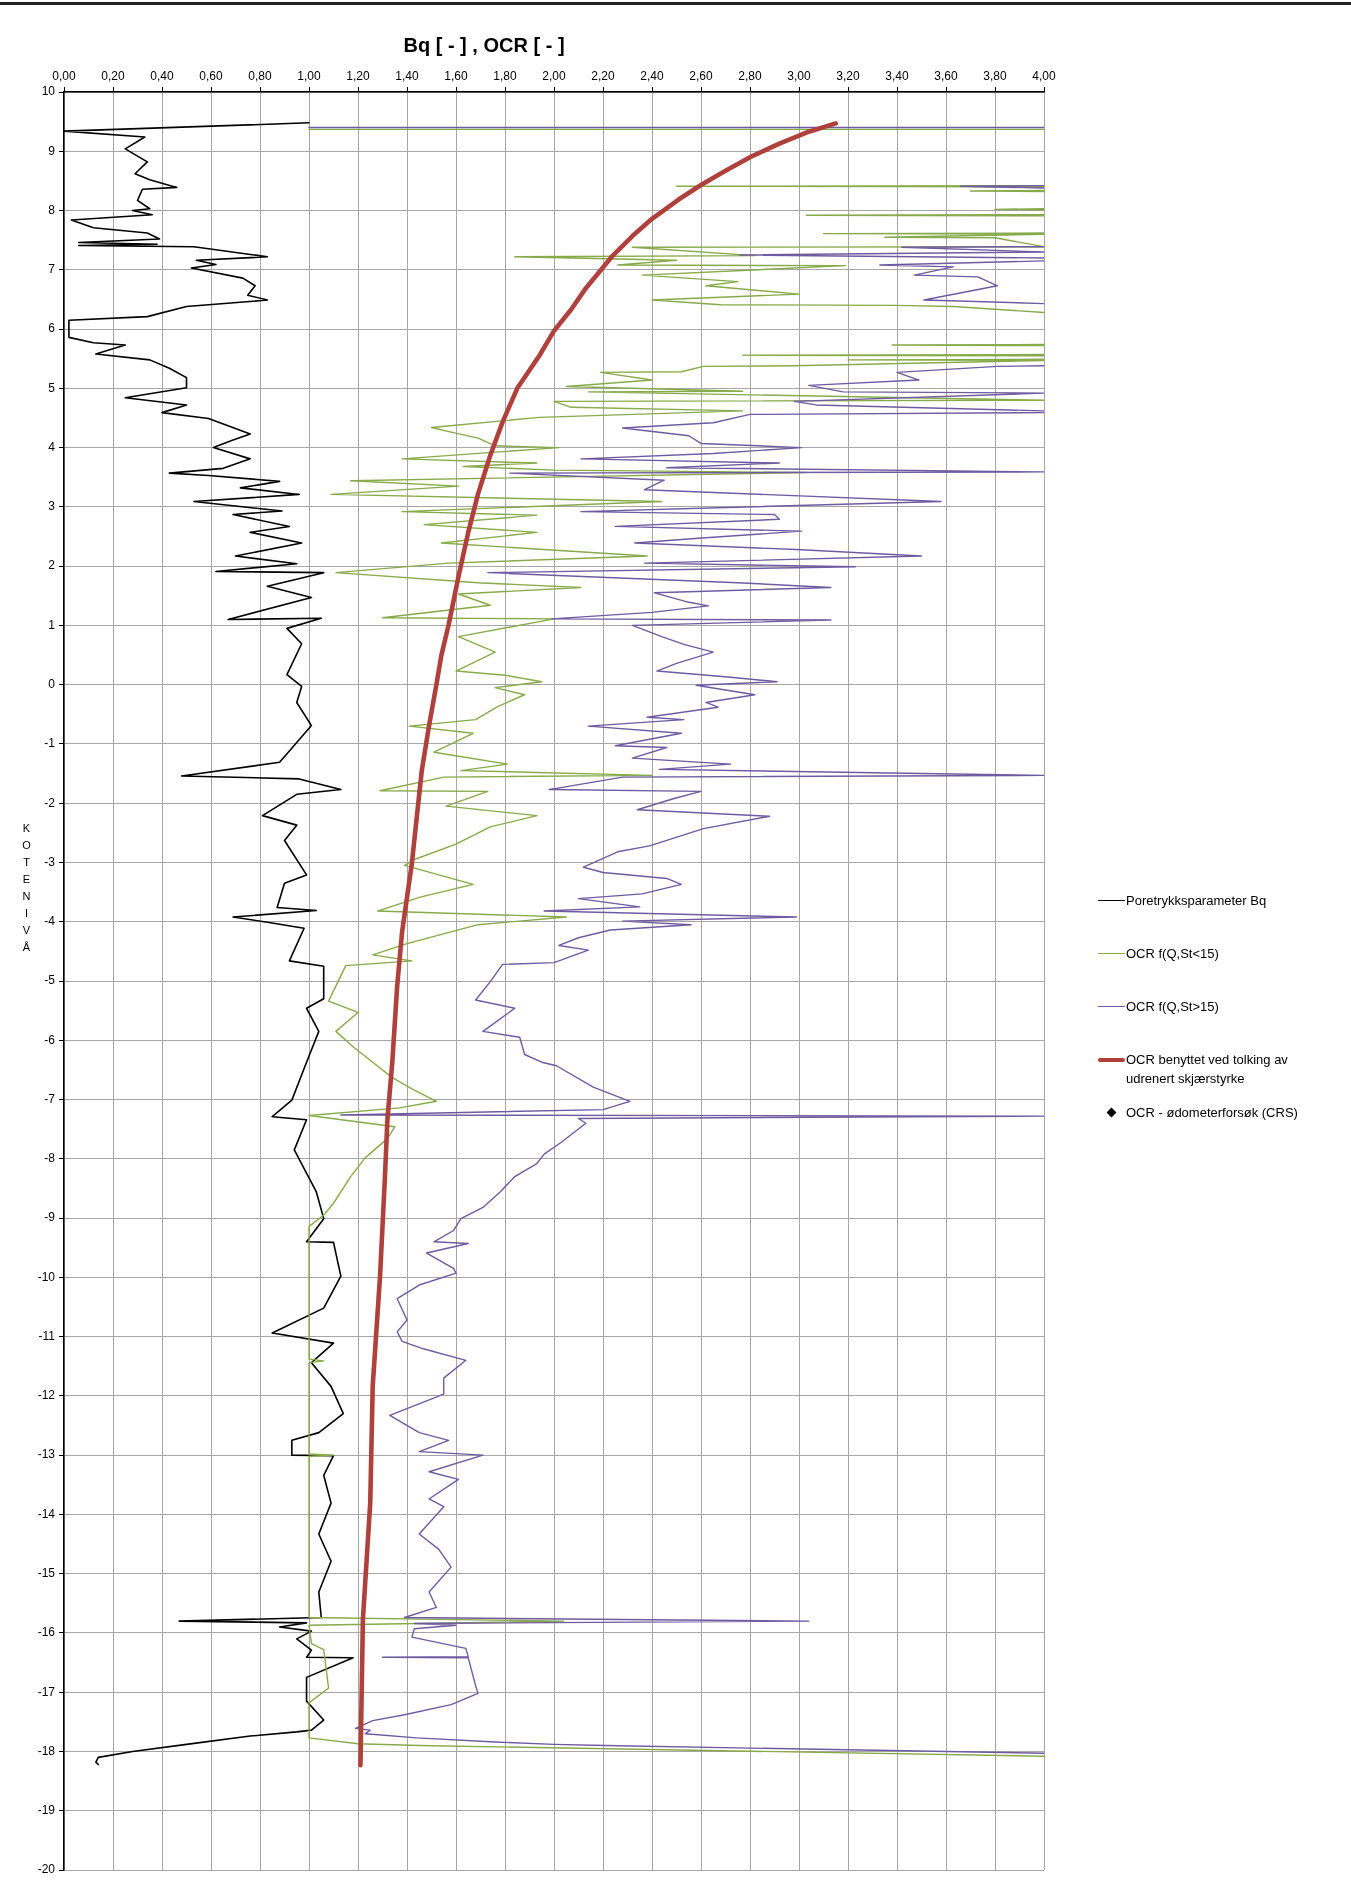 Image resolution: width=1351 pixels, height=1888 pixels. What do you see at coordinates (50, 802) in the screenshot?
I see `y-tick-label: -2` at bounding box center [50, 802].